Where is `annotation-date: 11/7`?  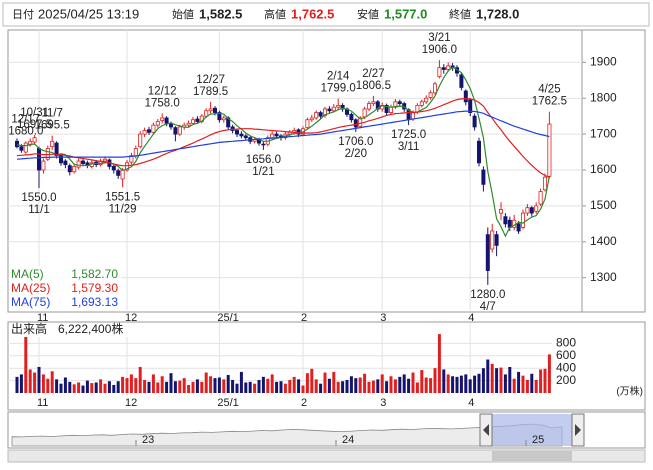 annotation-date: 11/7 is located at coordinates (52, 114).